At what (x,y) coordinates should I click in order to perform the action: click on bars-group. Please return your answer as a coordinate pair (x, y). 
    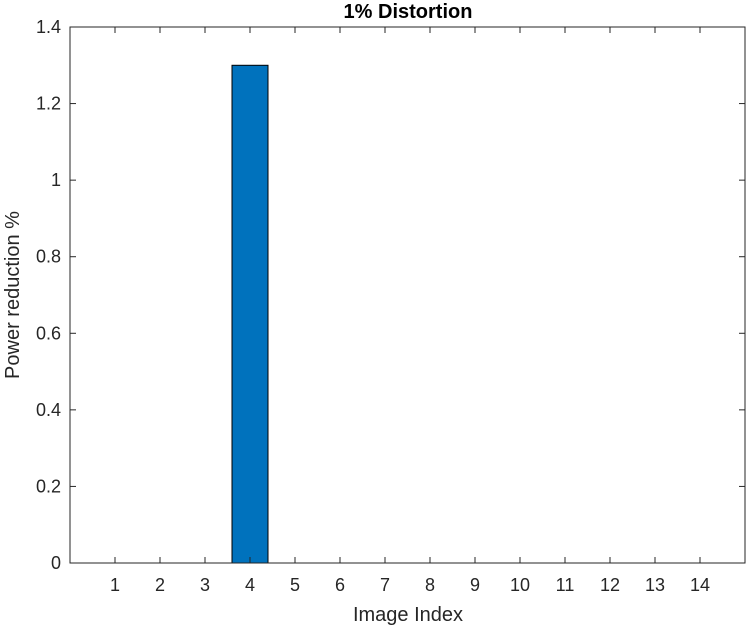
    Looking at the image, I should click on (250, 314).